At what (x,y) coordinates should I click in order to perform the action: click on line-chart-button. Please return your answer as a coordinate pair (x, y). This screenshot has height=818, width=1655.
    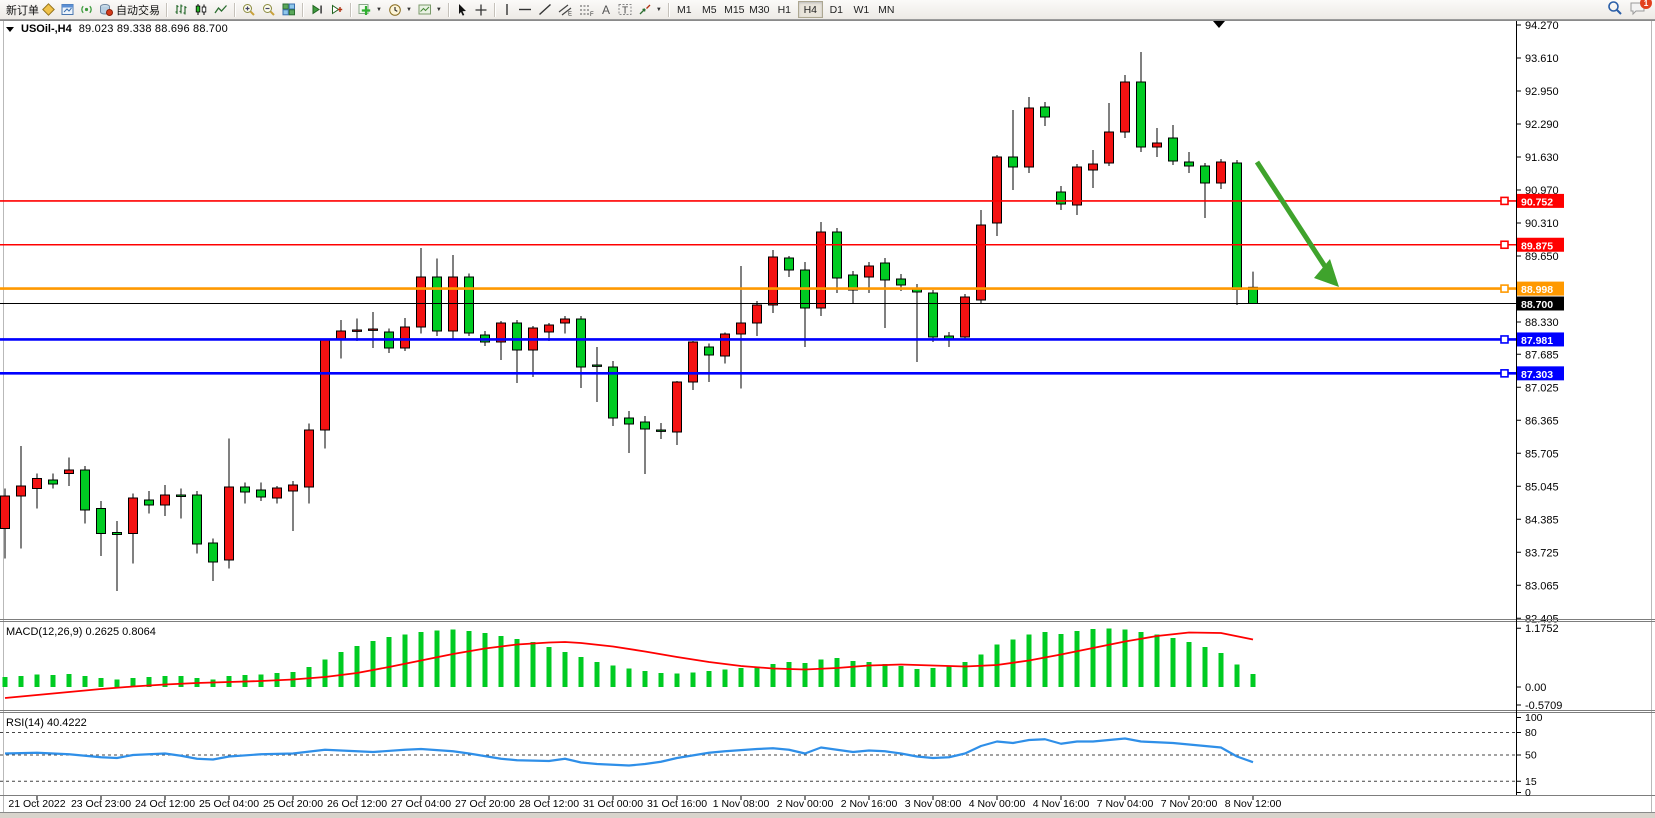
    Looking at the image, I should click on (221, 9).